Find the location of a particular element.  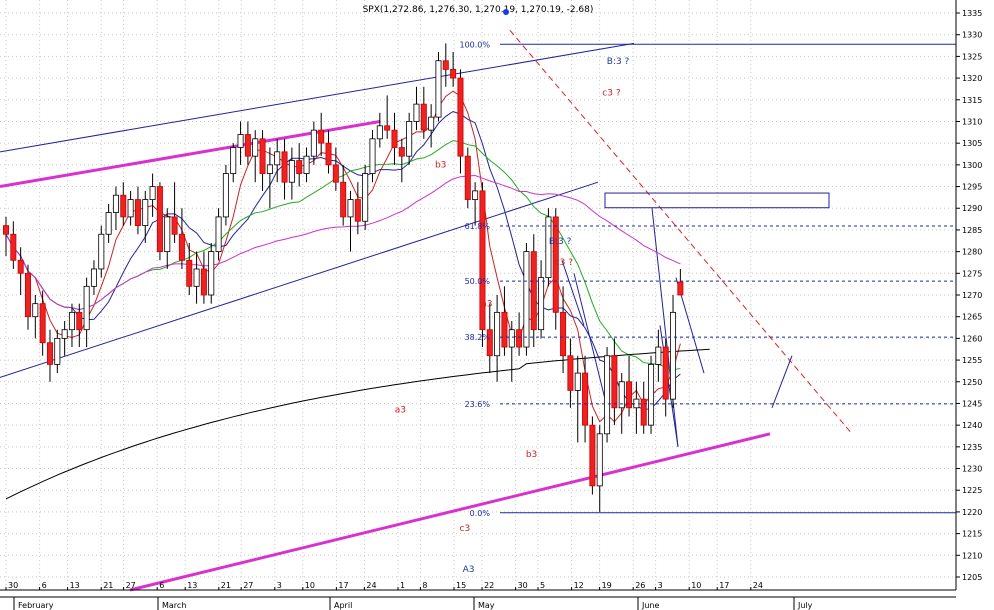

x-month-label: June is located at coordinates (650, 605).